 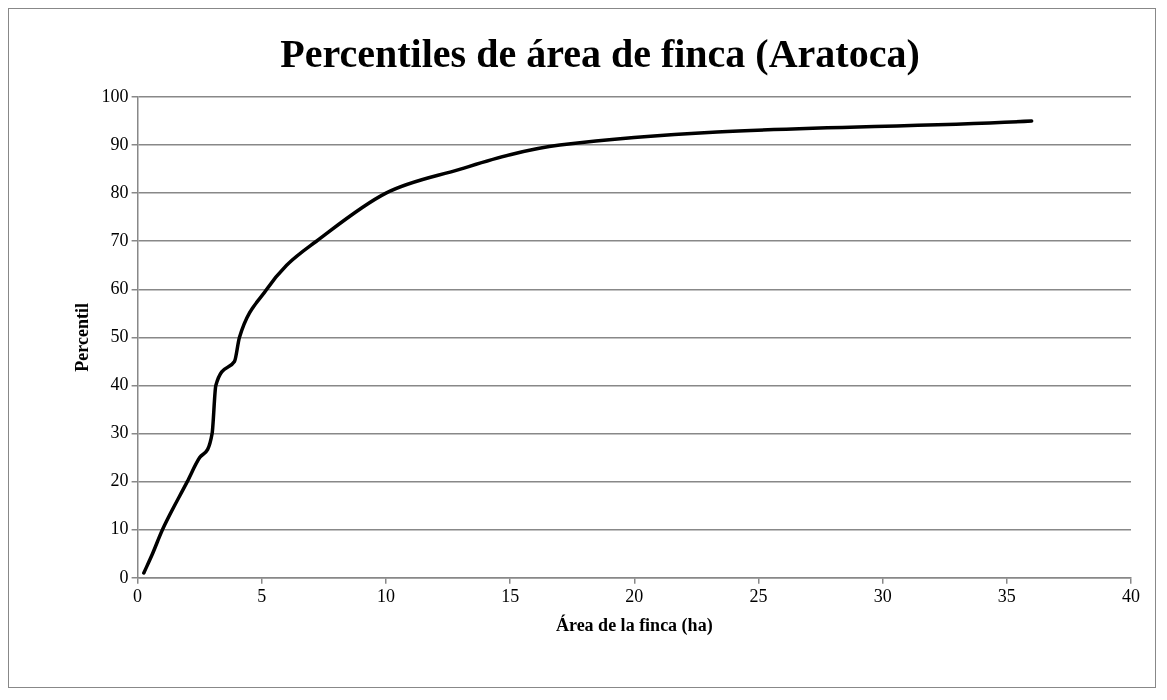 What do you see at coordinates (510, 596) in the screenshot?
I see `x-tick-label: 15` at bounding box center [510, 596].